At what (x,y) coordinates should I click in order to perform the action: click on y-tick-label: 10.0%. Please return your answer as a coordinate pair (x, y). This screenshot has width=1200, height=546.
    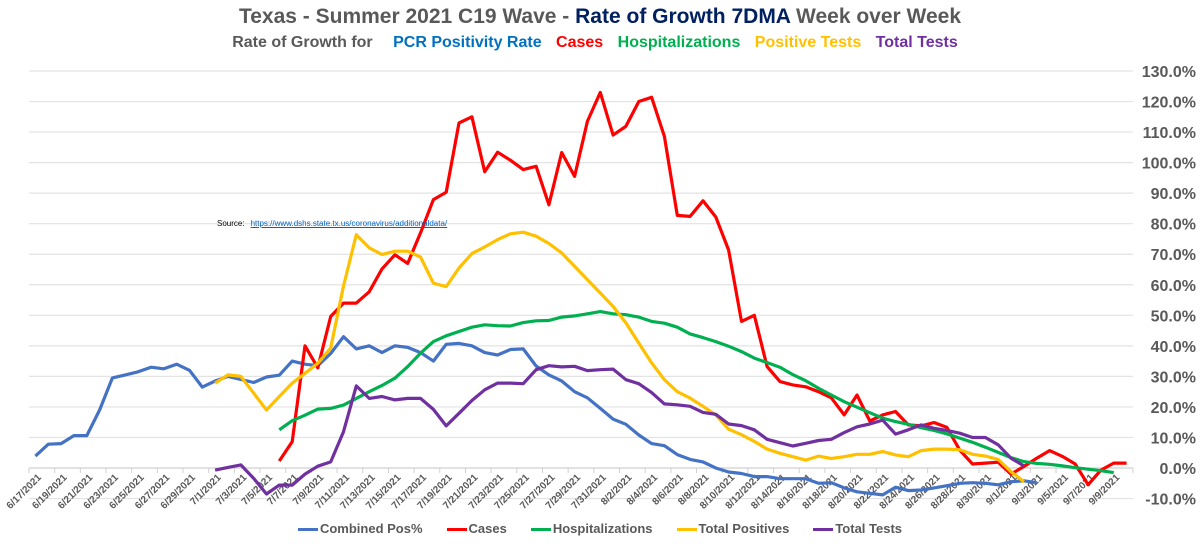
    Looking at the image, I should click on (1173, 438).